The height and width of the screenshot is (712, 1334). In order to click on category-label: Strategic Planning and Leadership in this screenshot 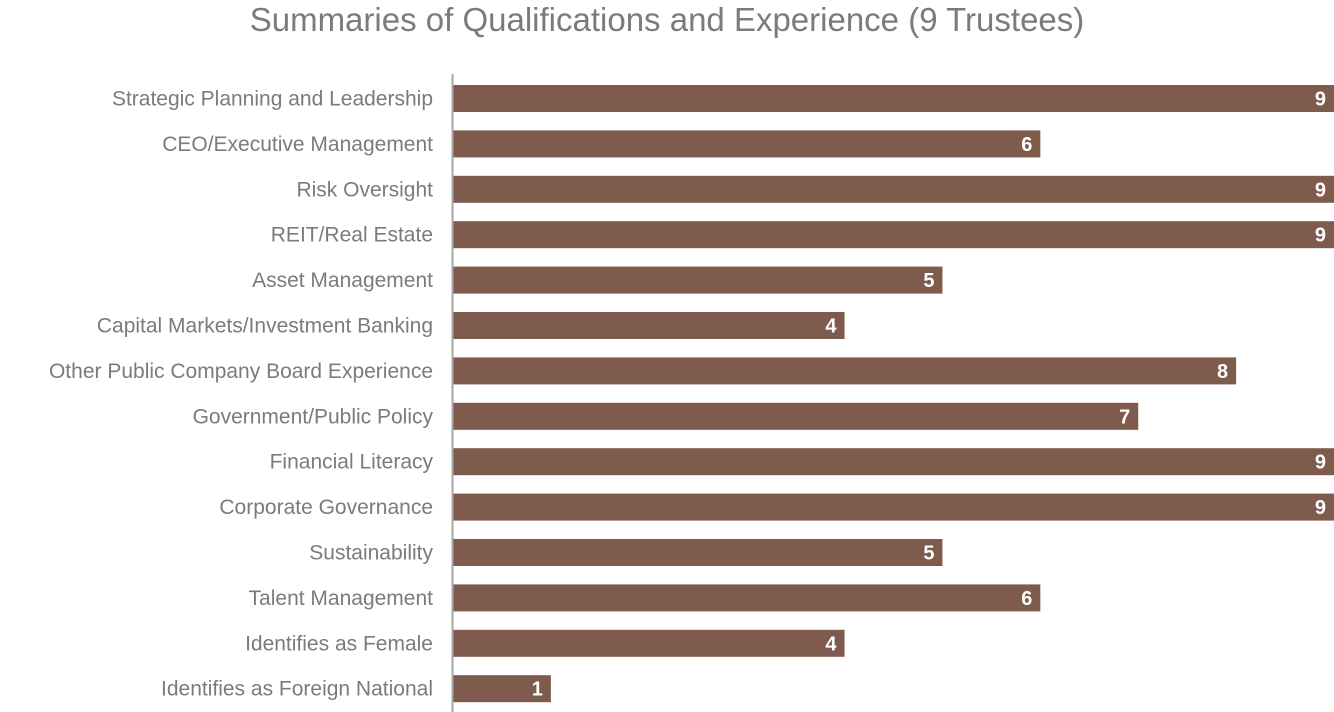, I will do `click(272, 99)`.